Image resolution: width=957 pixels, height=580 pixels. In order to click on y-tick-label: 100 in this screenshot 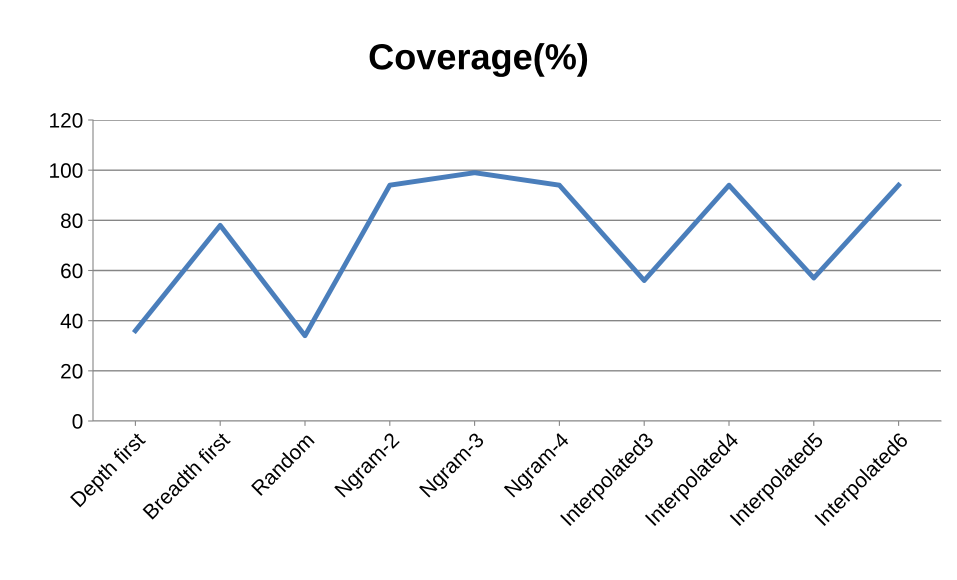, I will do `click(66, 170)`.